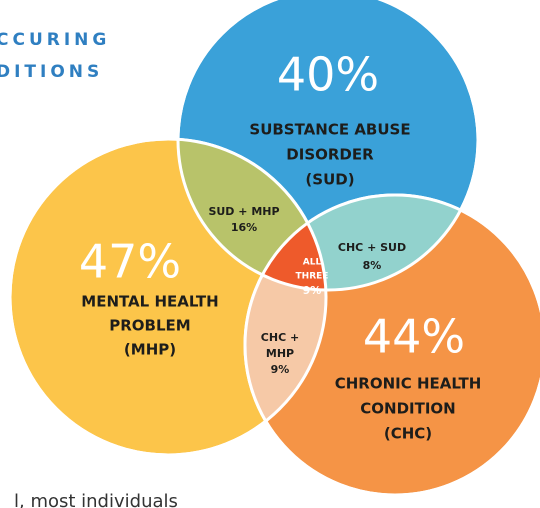  What do you see at coordinates (51, 72) in the screenshot?
I see `header-line: DITIONS` at bounding box center [51, 72].